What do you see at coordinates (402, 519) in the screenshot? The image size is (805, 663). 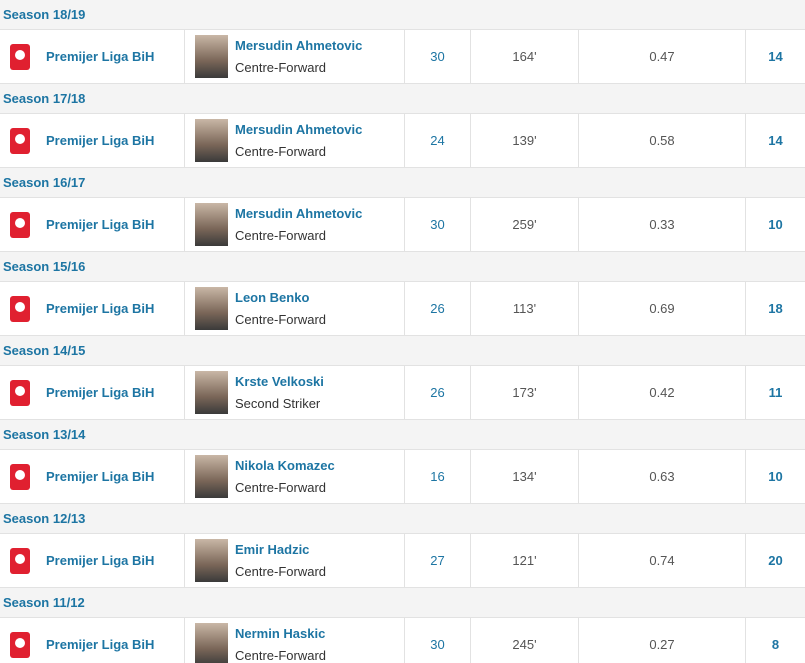 I see `season-header: Season 12/13` at bounding box center [402, 519].